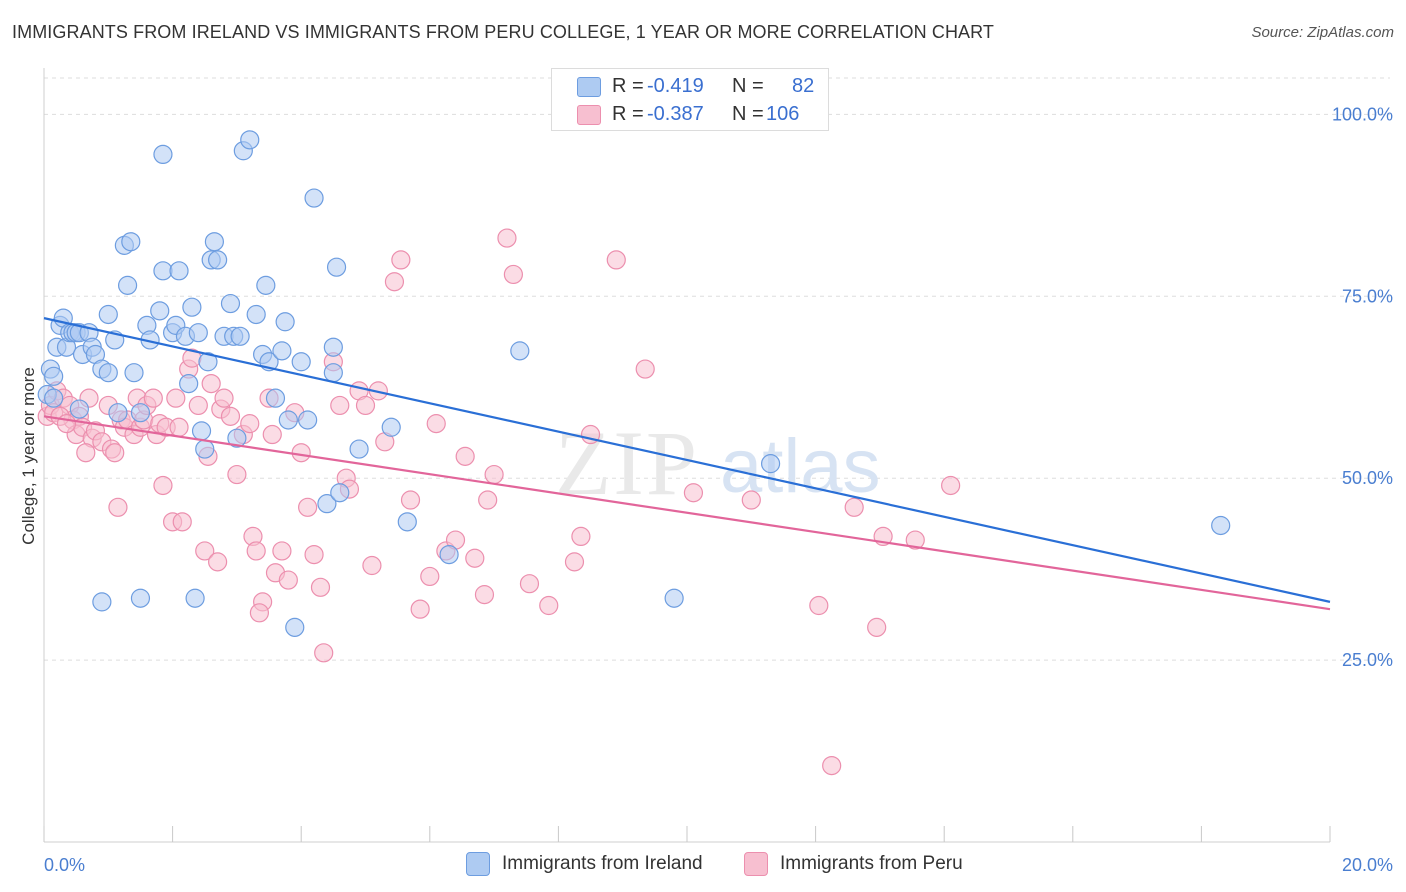 The image size is (1406, 892). I want to click on watermark: ZIP atlas, so click(718, 463).